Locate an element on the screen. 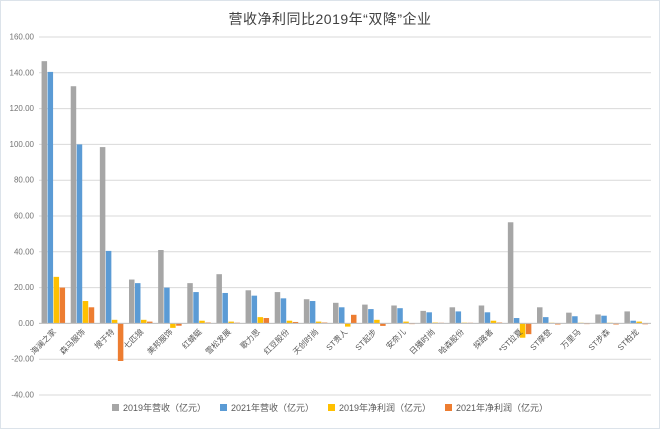  category-label: ST贵人 is located at coordinates (337, 340).